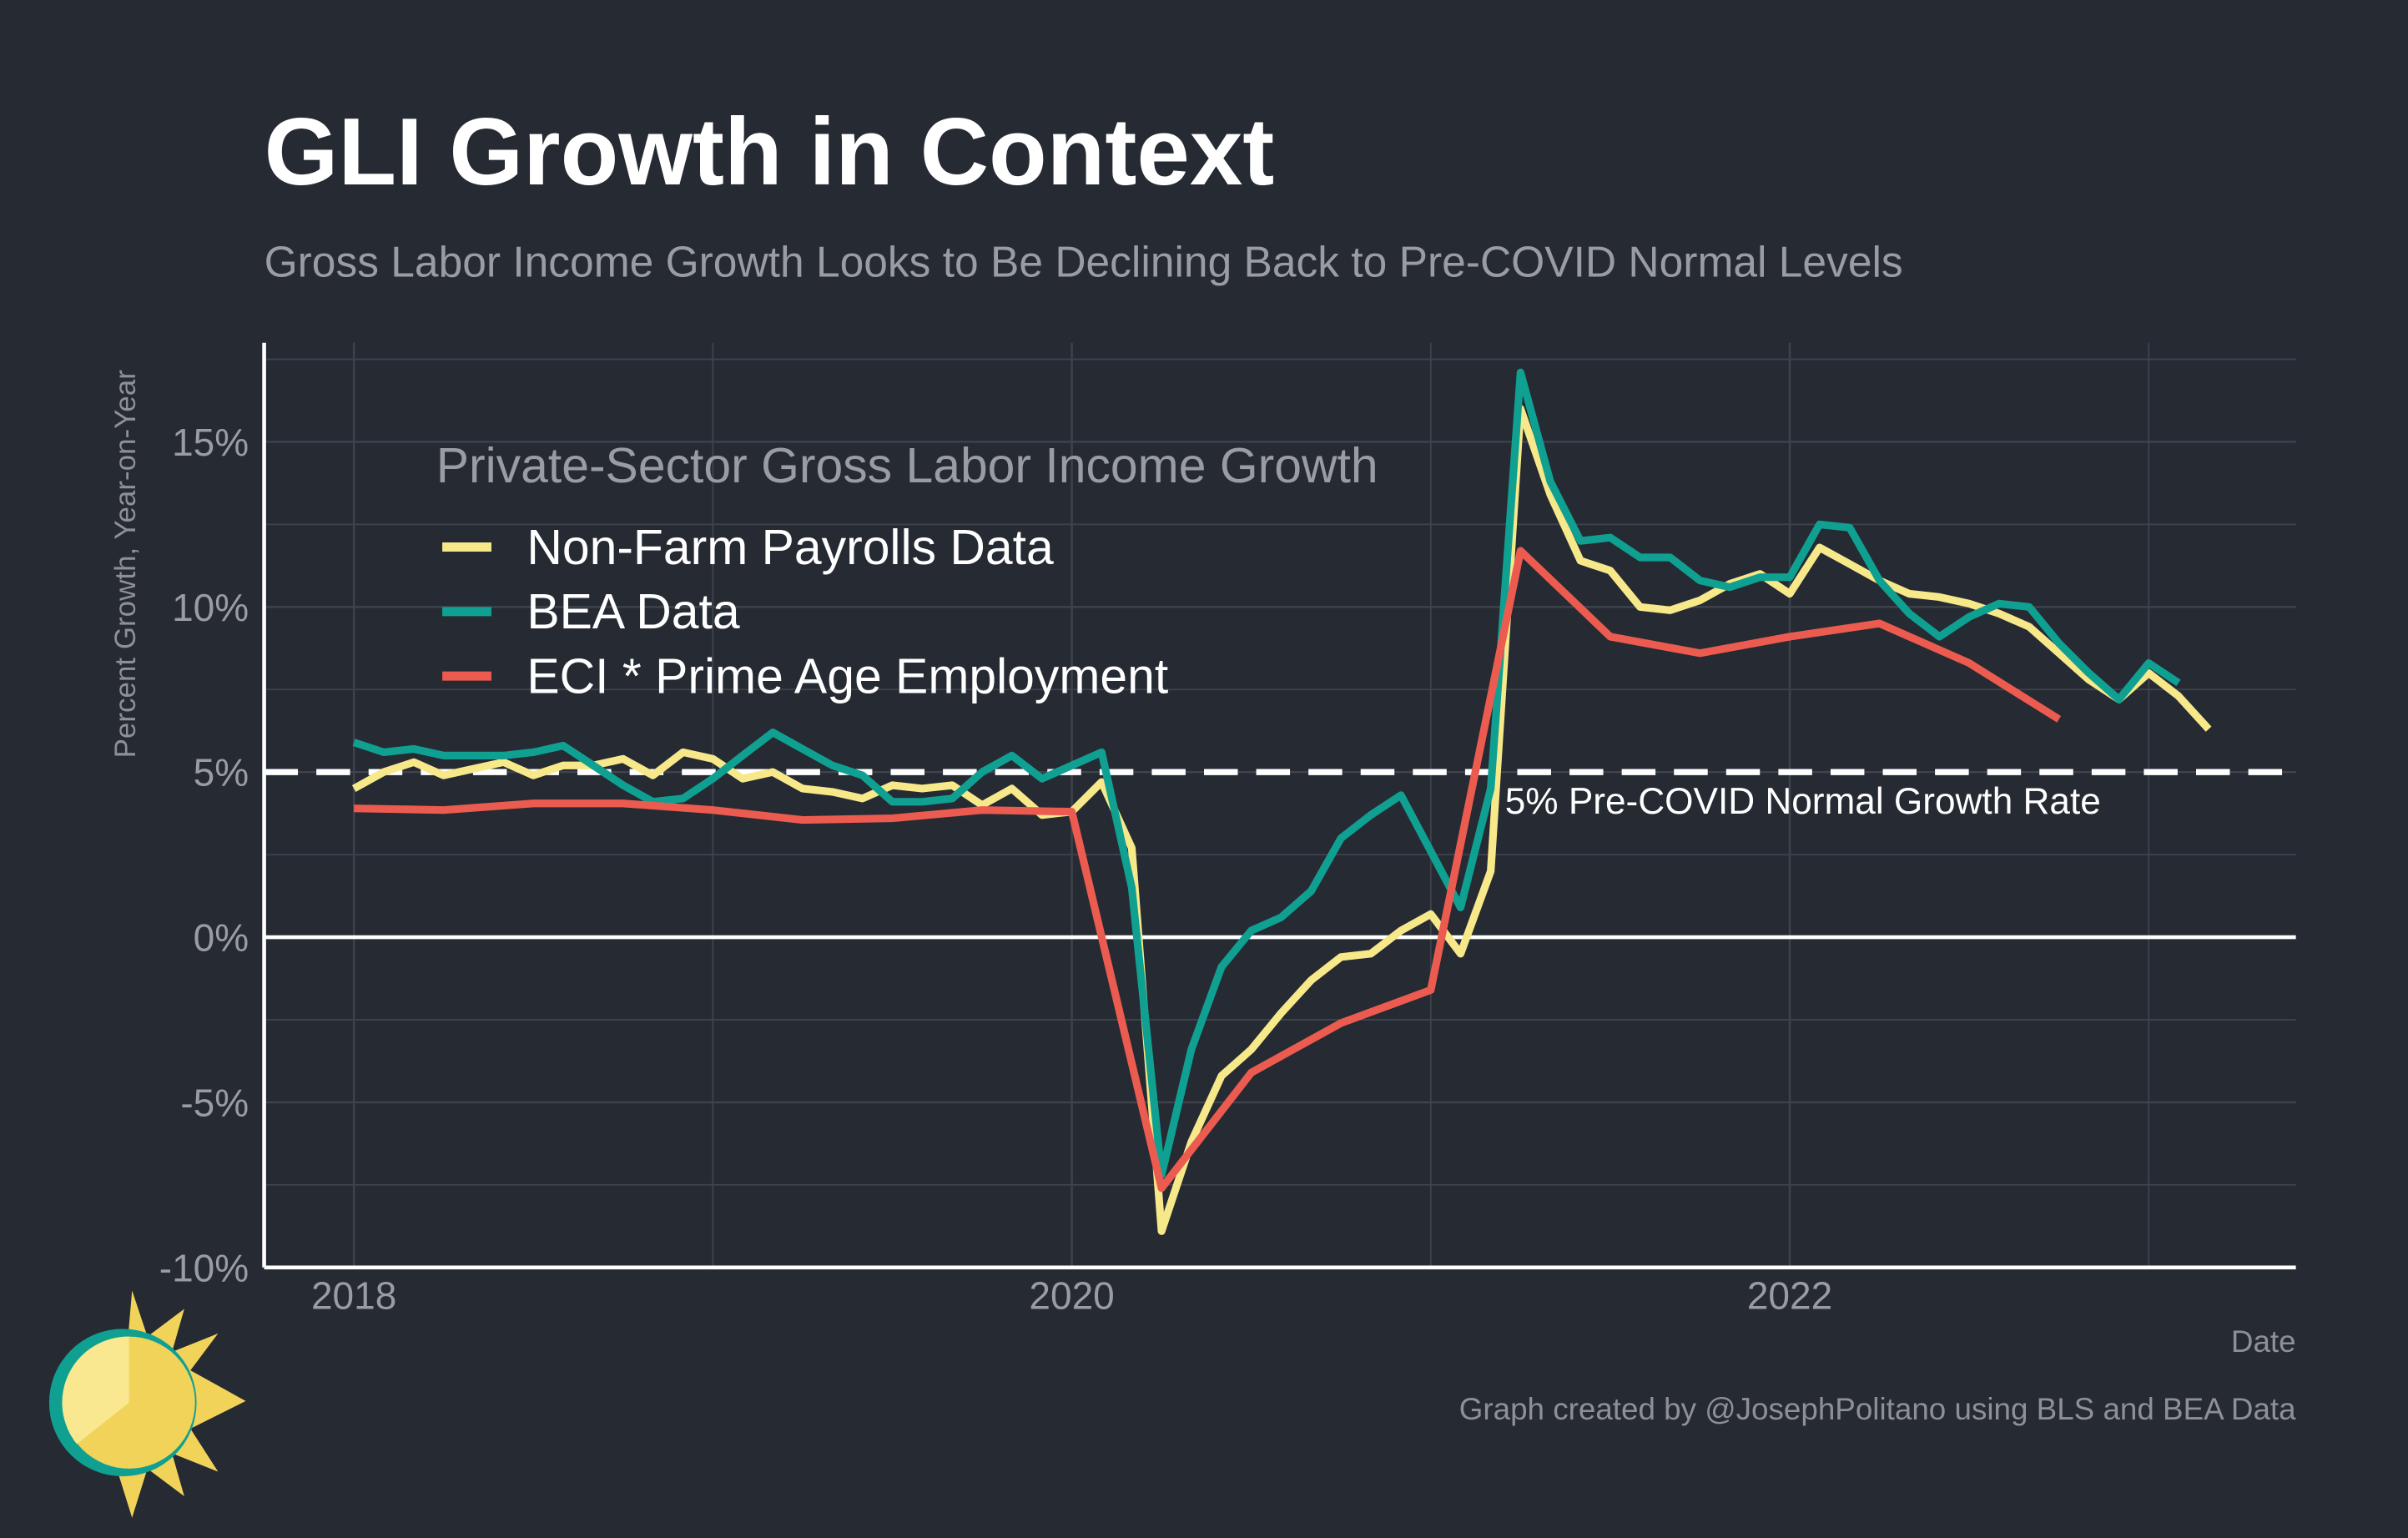 The image size is (2408, 1538). Describe the element at coordinates (790, 548) in the screenshot. I see `legend-label: Non-Farm Payrolls Data` at that location.